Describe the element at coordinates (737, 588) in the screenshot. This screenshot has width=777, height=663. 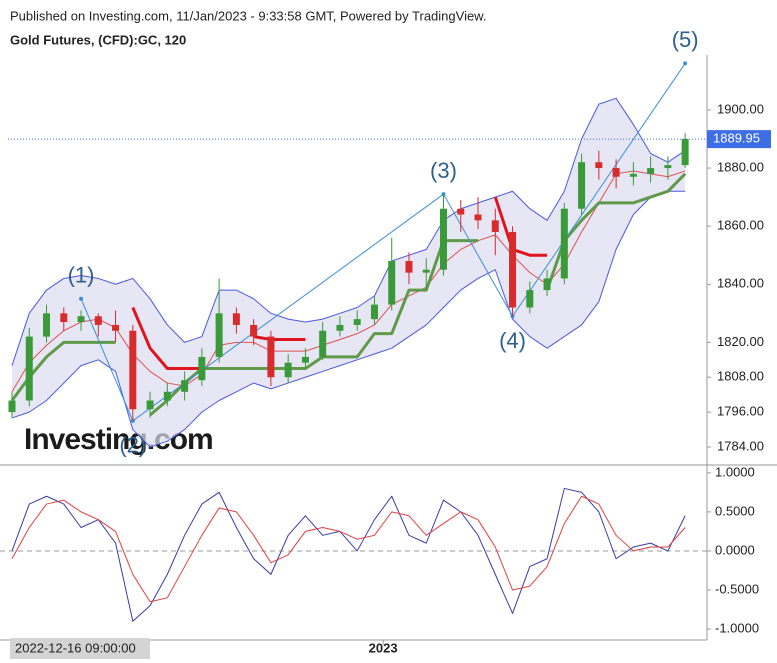
I see `y-tick-label: -0.5000` at that location.